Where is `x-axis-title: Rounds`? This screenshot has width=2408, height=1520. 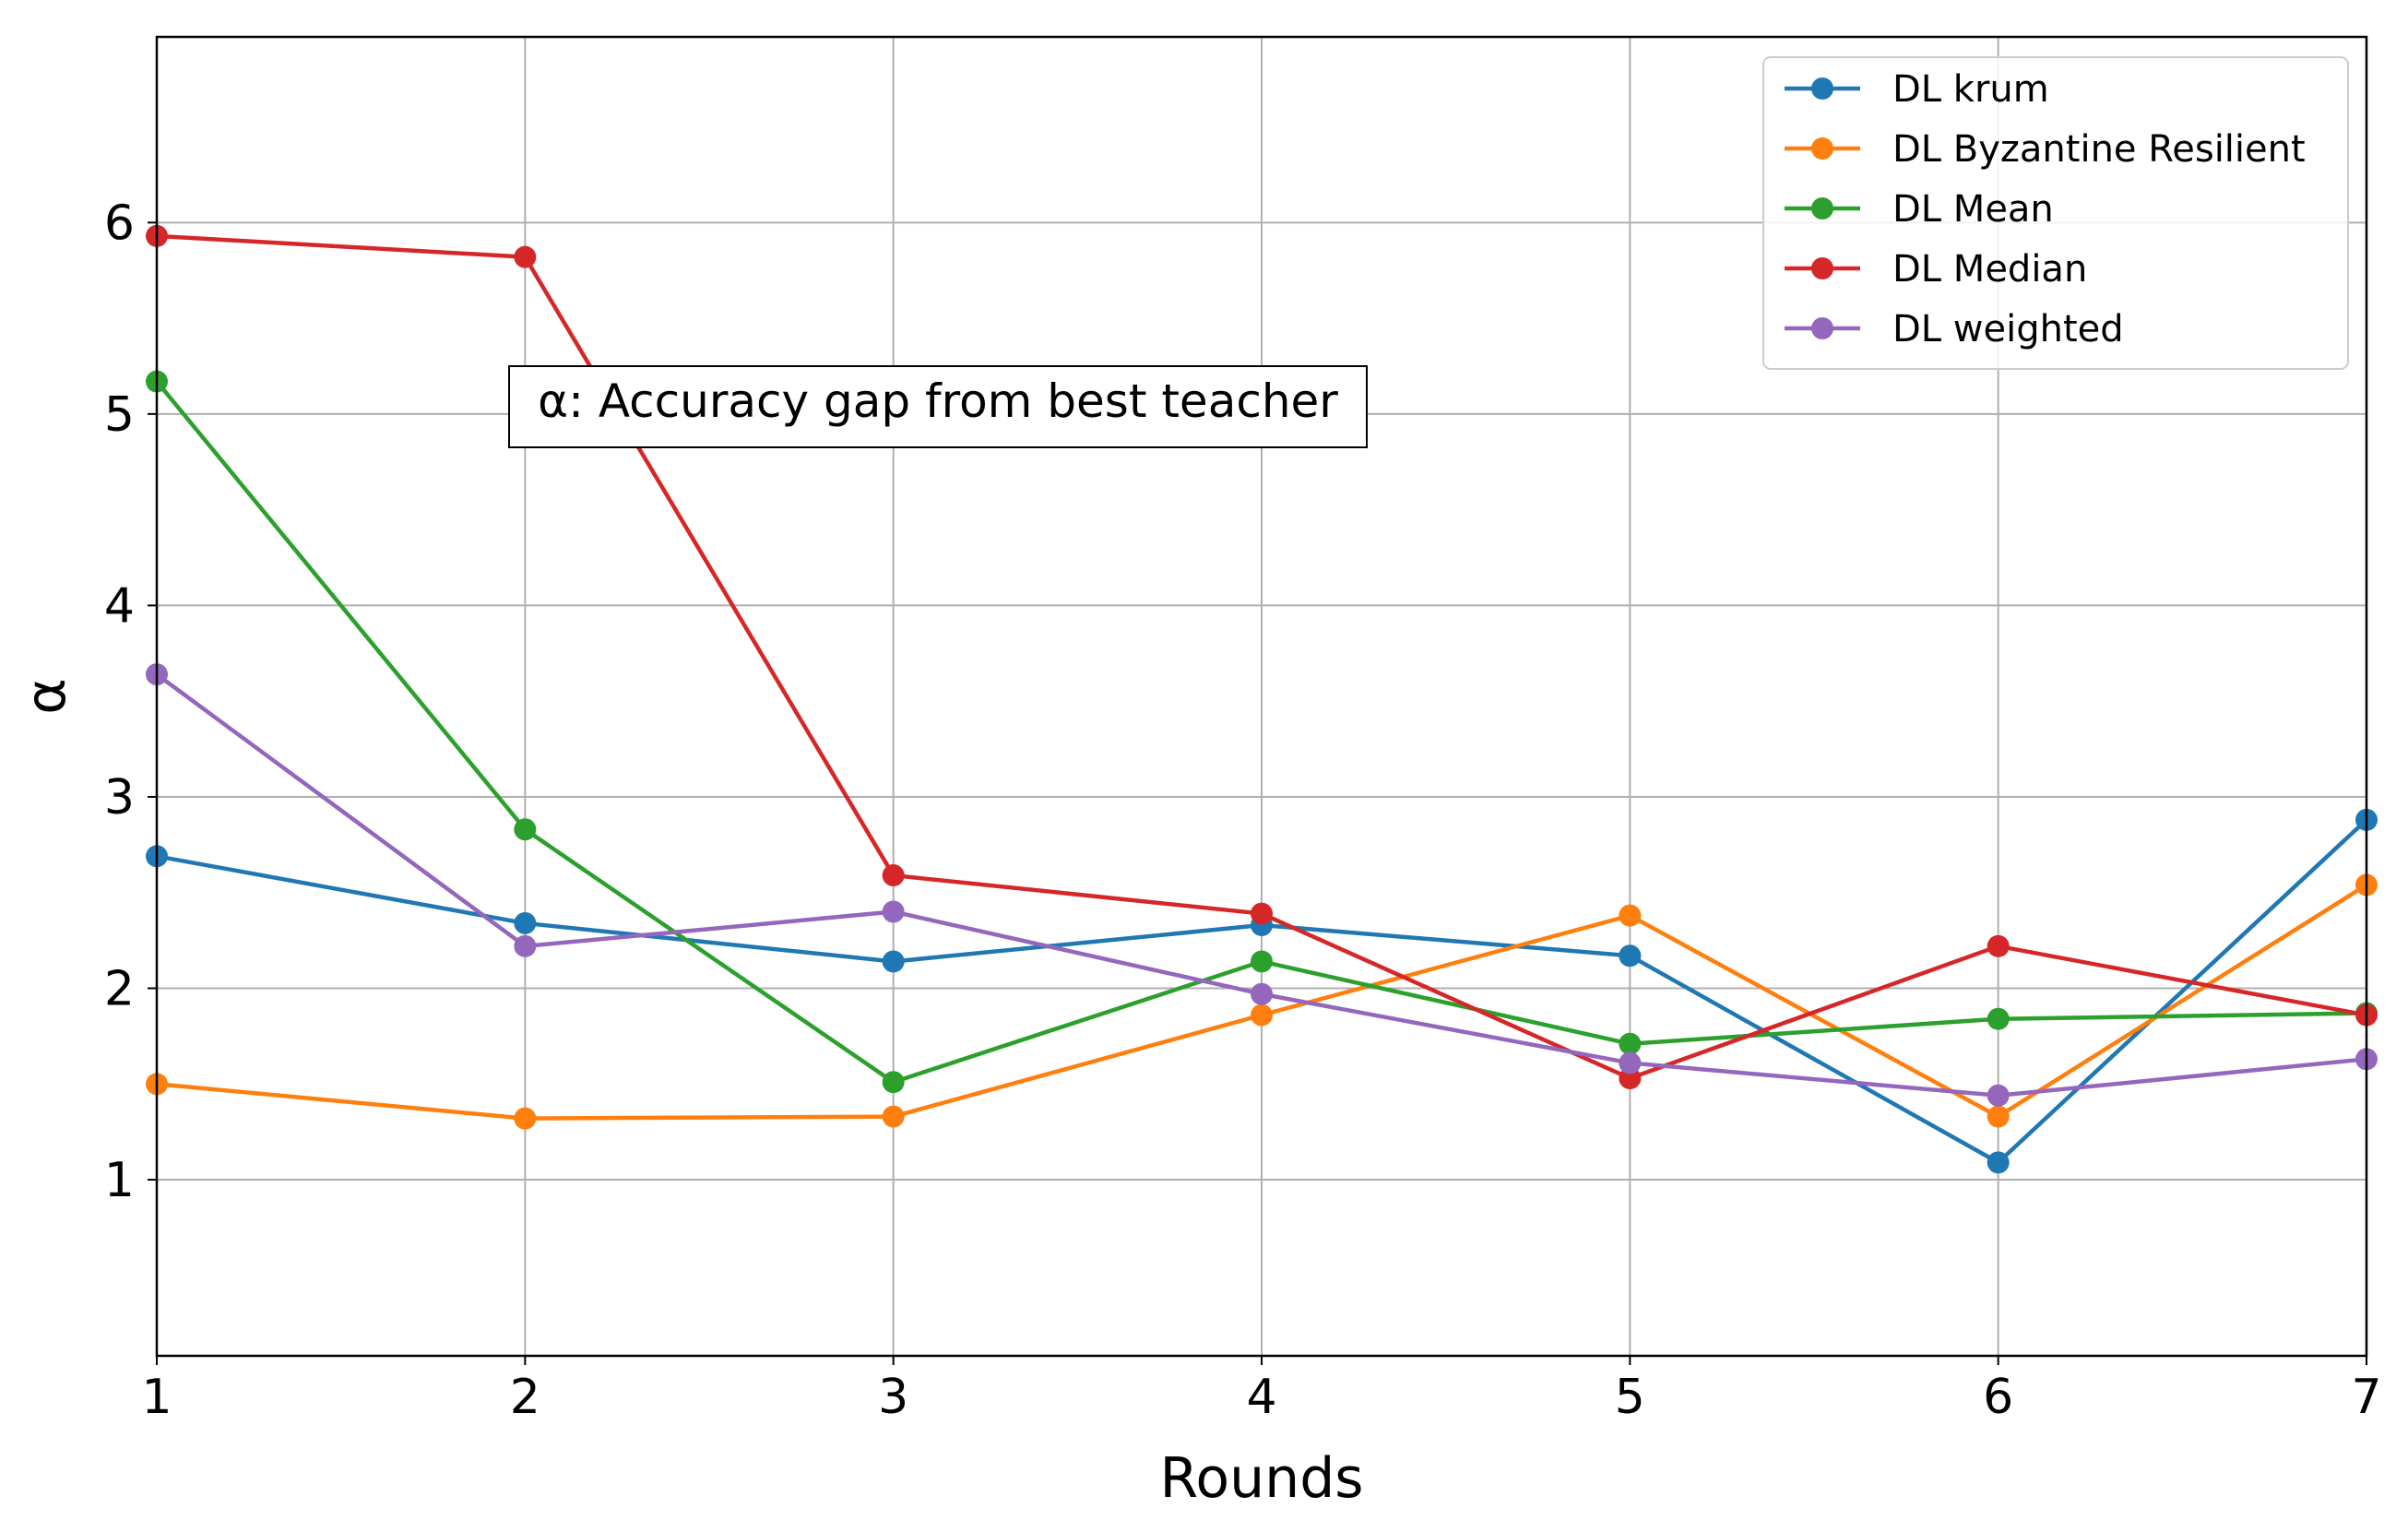 x-axis-title: Rounds is located at coordinates (1261, 1479).